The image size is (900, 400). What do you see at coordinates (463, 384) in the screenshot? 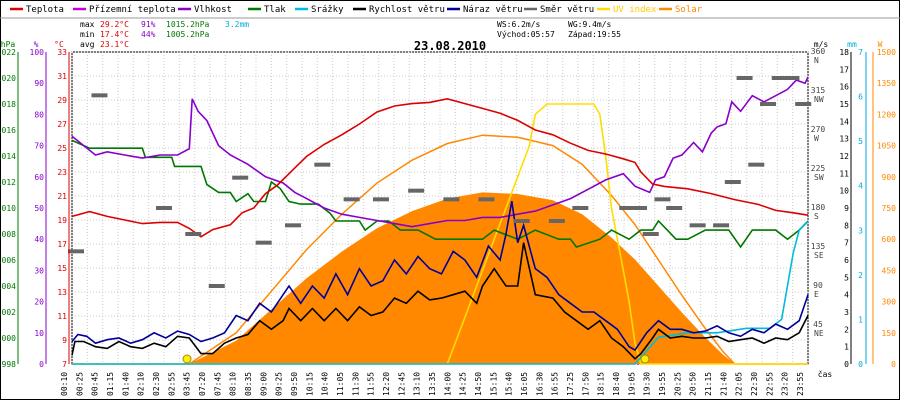
I see `x-tick-label: 14:25` at bounding box center [463, 384].